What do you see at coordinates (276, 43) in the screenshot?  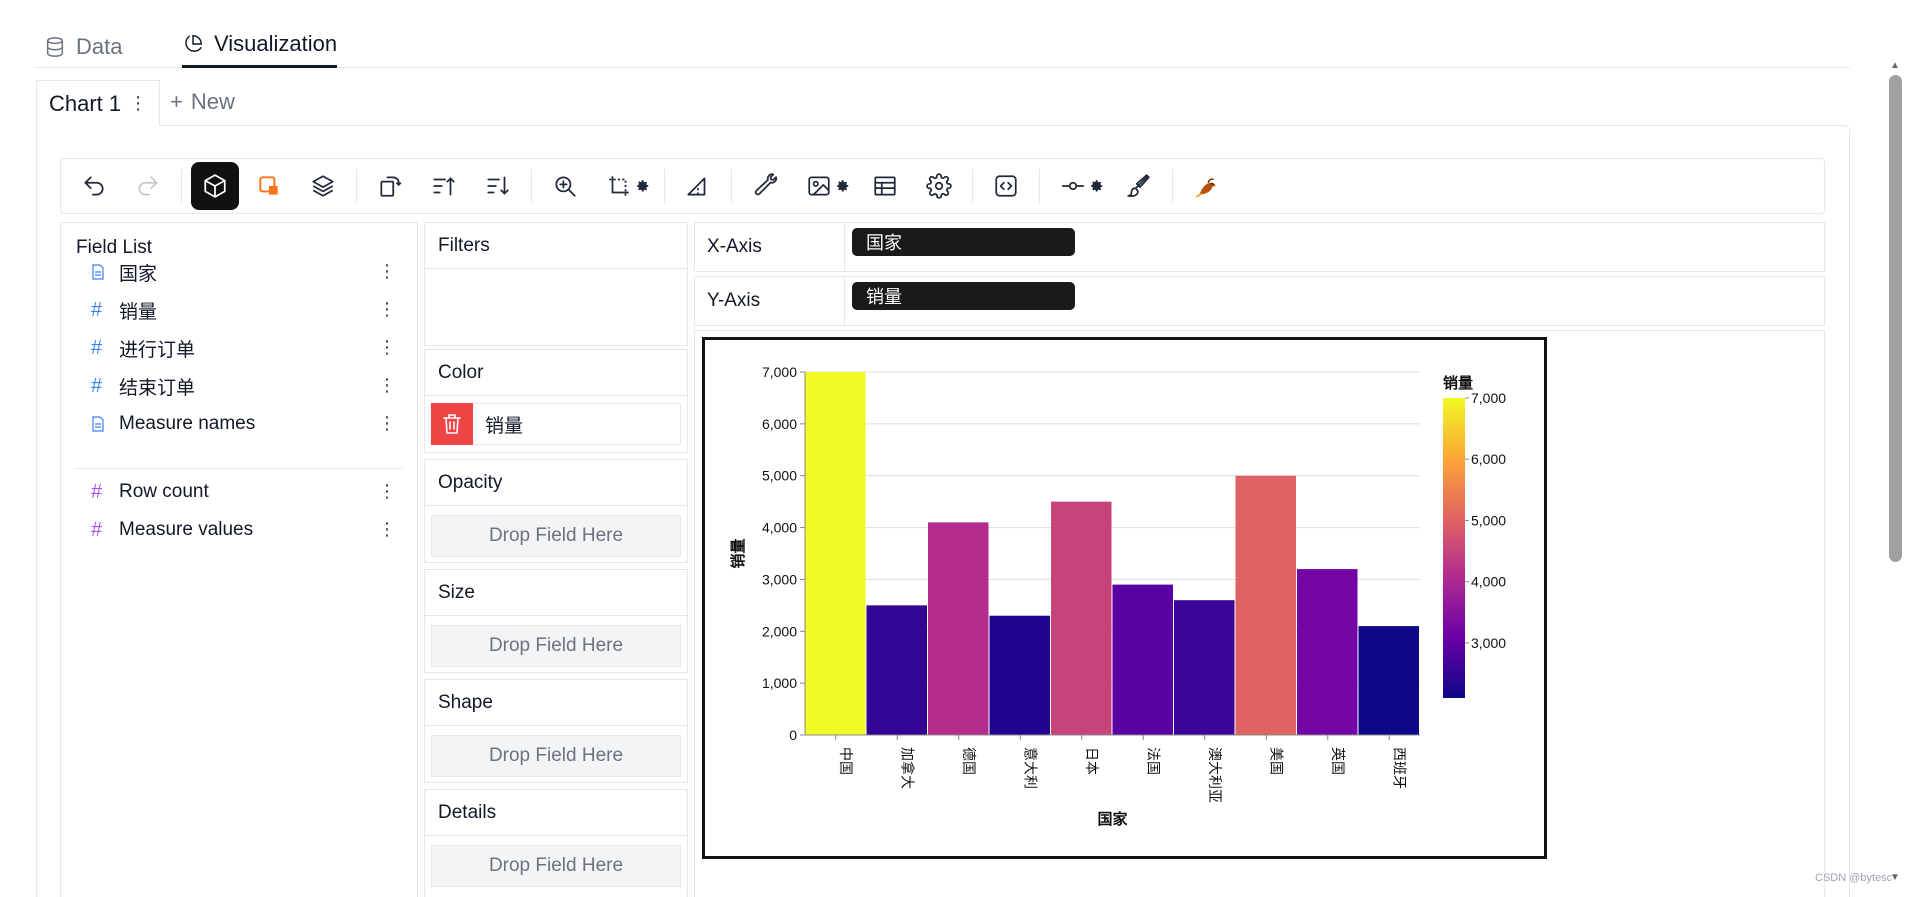 I see `tab-visualization-label: Visualization` at bounding box center [276, 43].